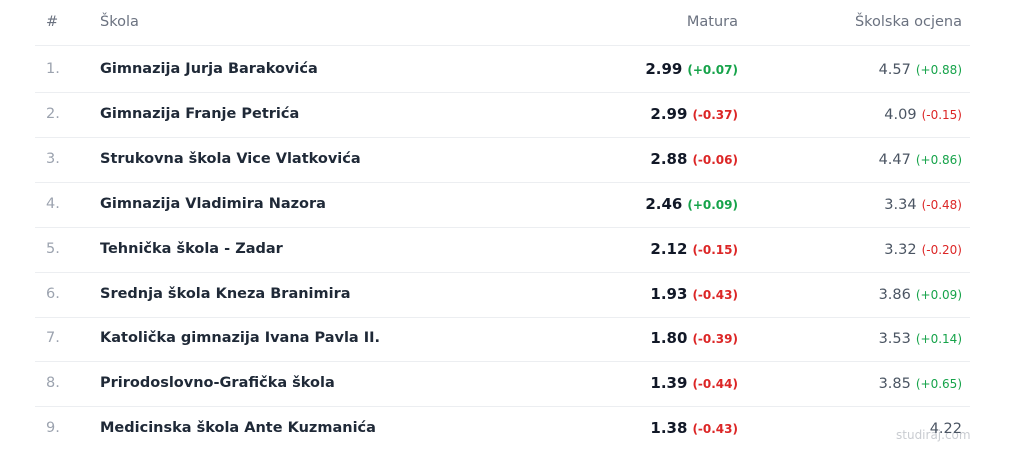  What do you see at coordinates (669, 248) in the screenshot?
I see `matura-value: 2.12` at bounding box center [669, 248].